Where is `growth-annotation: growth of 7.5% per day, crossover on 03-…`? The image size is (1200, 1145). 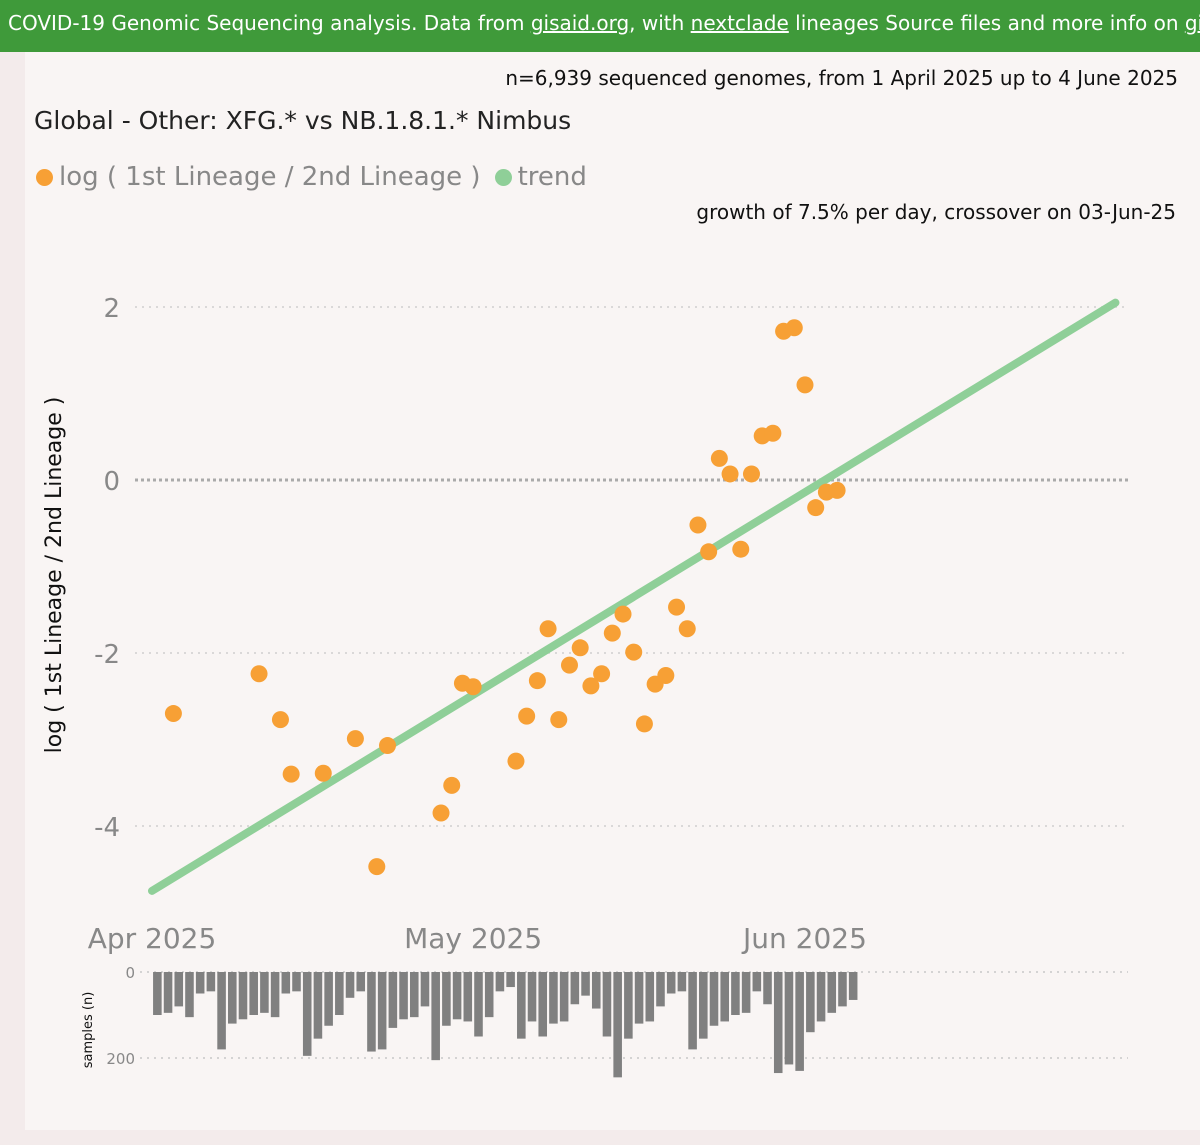
growth-annotation: growth of 7.5% per day, crossover on 03-… is located at coordinates (936, 212).